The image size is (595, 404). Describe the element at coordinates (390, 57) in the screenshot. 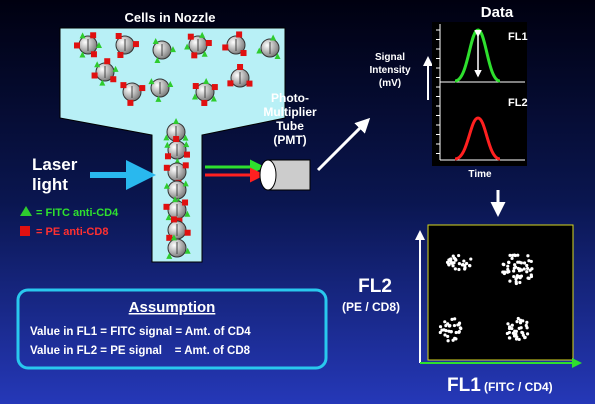

I see `y-label: Signal` at that location.